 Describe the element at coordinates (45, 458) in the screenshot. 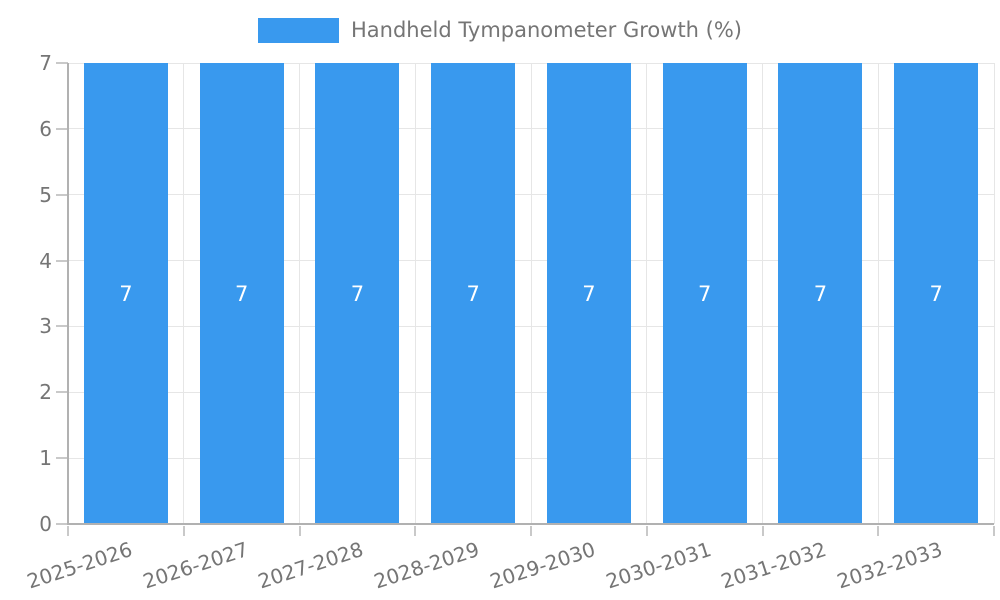

I see `y-axis-tick-label: 1` at that location.